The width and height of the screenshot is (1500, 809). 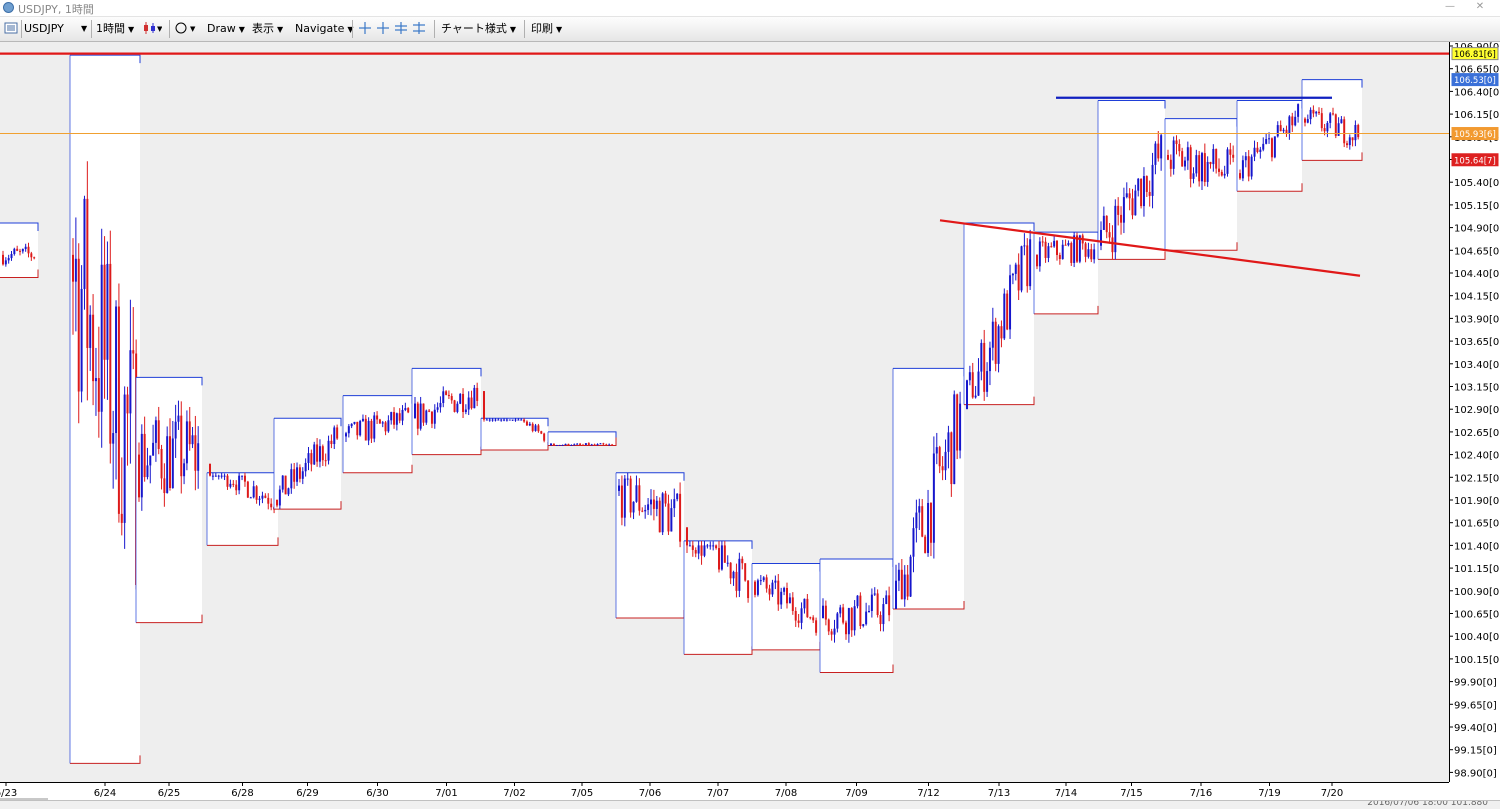 What do you see at coordinates (24, 799) in the screenshot?
I see `scrollbar-thumb` at bounding box center [24, 799].